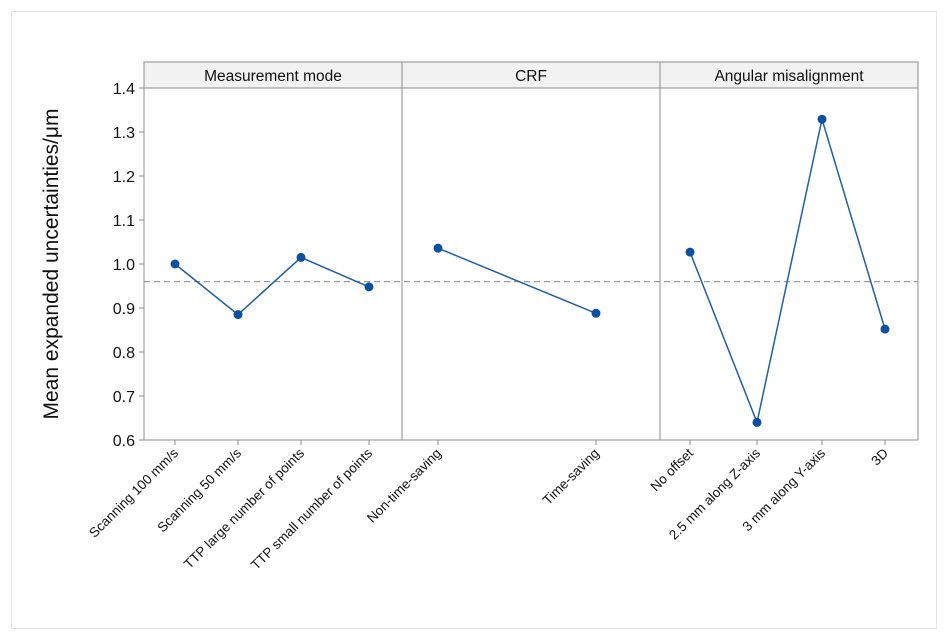 Image resolution: width=950 pixels, height=641 pixels. I want to click on panel-title: CRF, so click(531, 76).